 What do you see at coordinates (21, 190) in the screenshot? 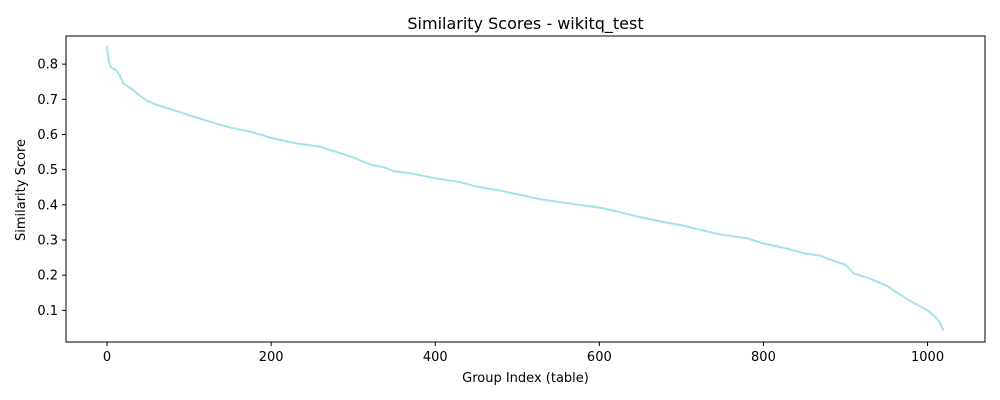
I see `y-axis-label: Similarity Score` at bounding box center [21, 190].